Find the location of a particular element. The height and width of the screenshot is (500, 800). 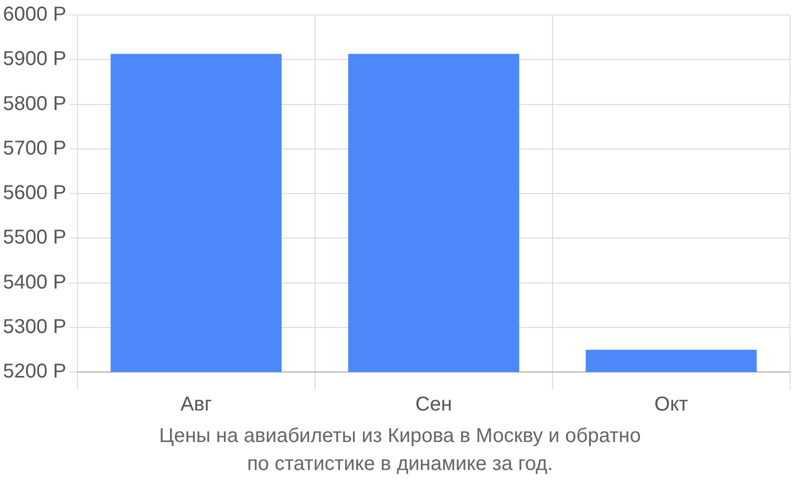

text: Цены на авиабилеты из Кирова в Москву и обратно is located at coordinates (400, 436).